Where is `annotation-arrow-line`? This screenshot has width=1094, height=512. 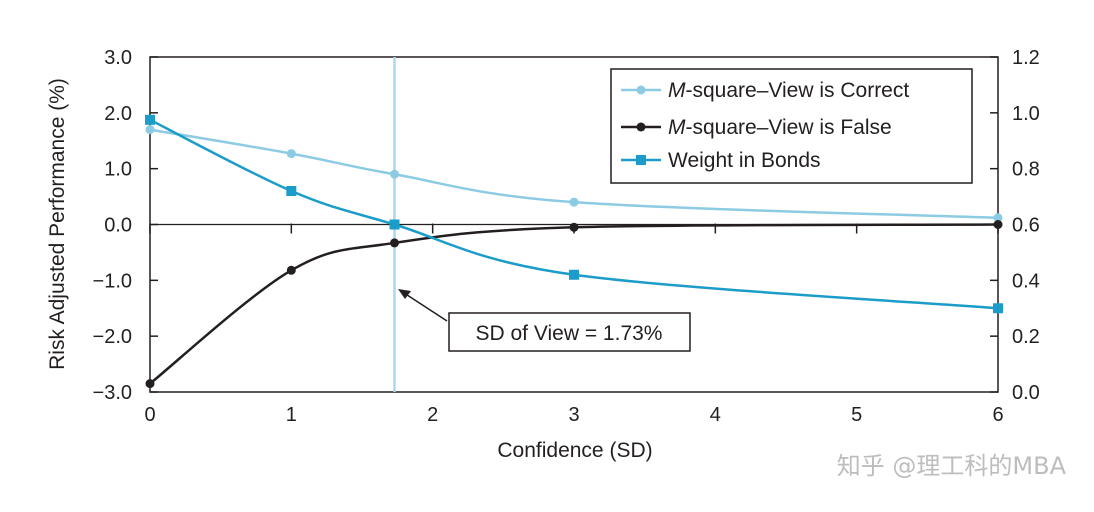
annotation-arrow-line is located at coordinates (424, 306).